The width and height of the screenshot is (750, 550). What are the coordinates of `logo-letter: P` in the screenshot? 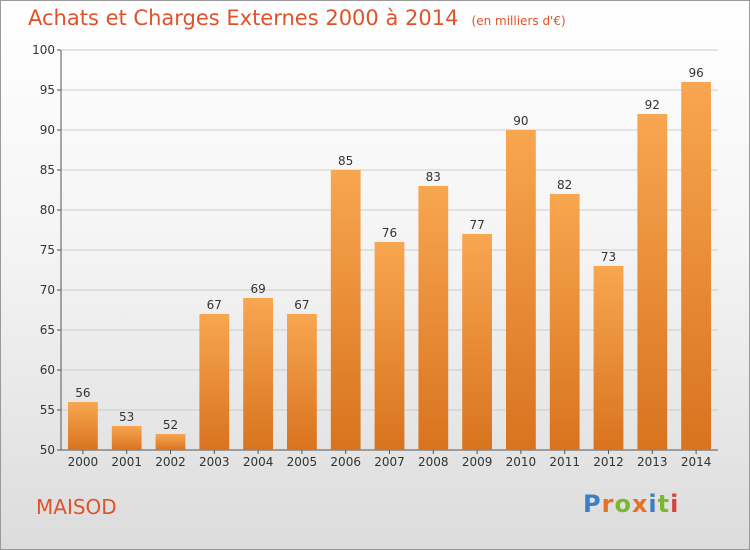 It's located at (592, 504).